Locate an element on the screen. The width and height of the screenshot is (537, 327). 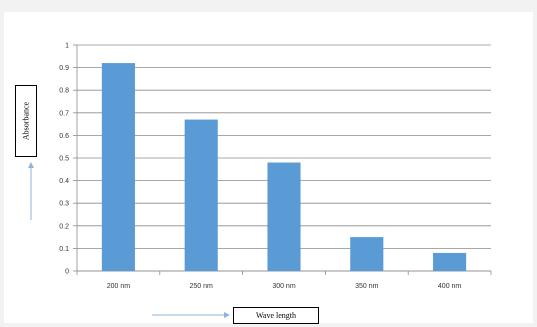
y-axis-label-text: Absorbance is located at coordinates (26, 121).